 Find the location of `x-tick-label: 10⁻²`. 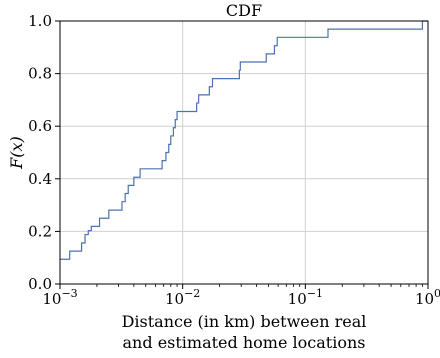

x-tick-label: 10⁻² is located at coordinates (182, 297).